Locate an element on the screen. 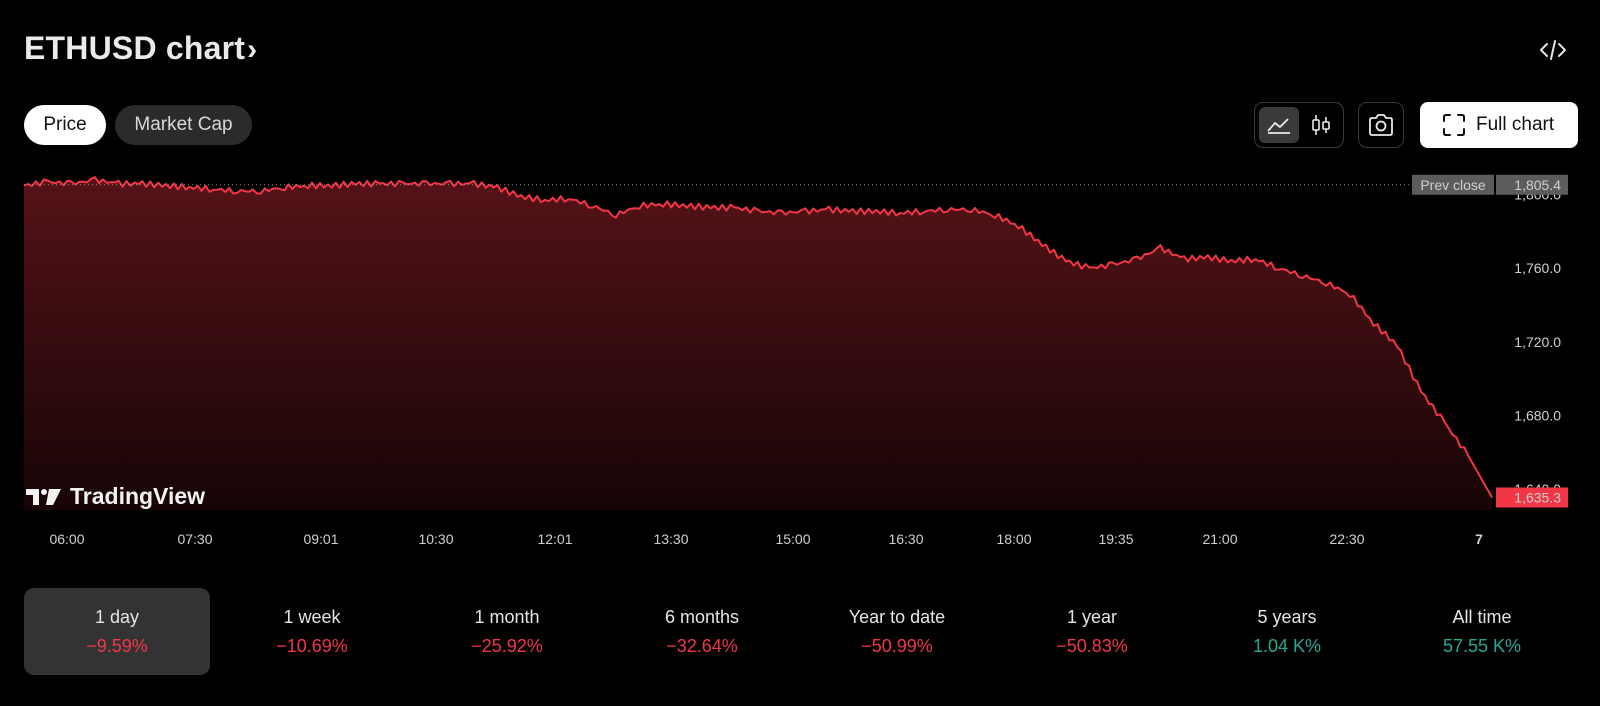 This screenshot has height=706, width=1600. period-label: 5 years is located at coordinates (1287, 617).